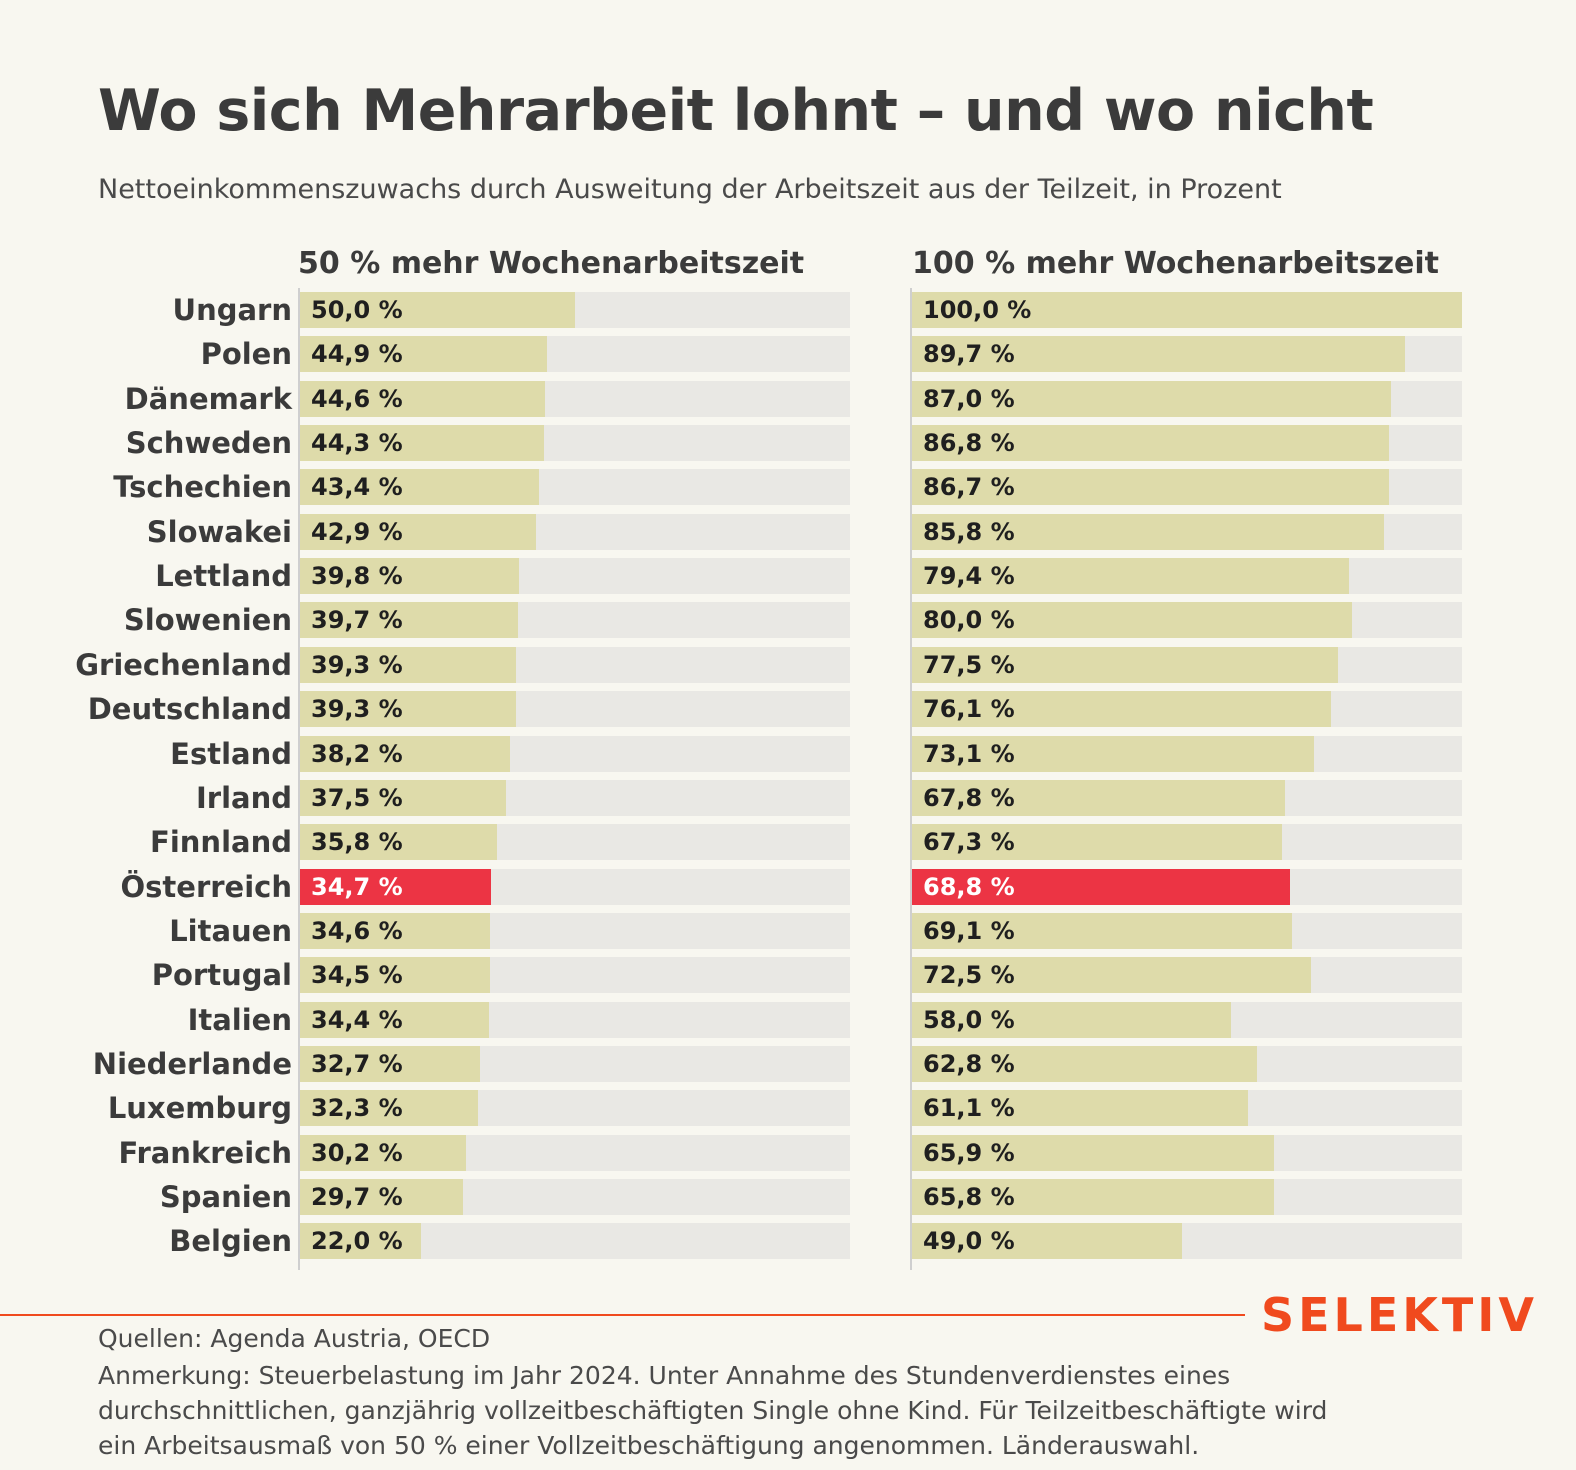 The image size is (1576, 1470). Describe the element at coordinates (243, 797) in the screenshot. I see `category-label: Irland` at that location.